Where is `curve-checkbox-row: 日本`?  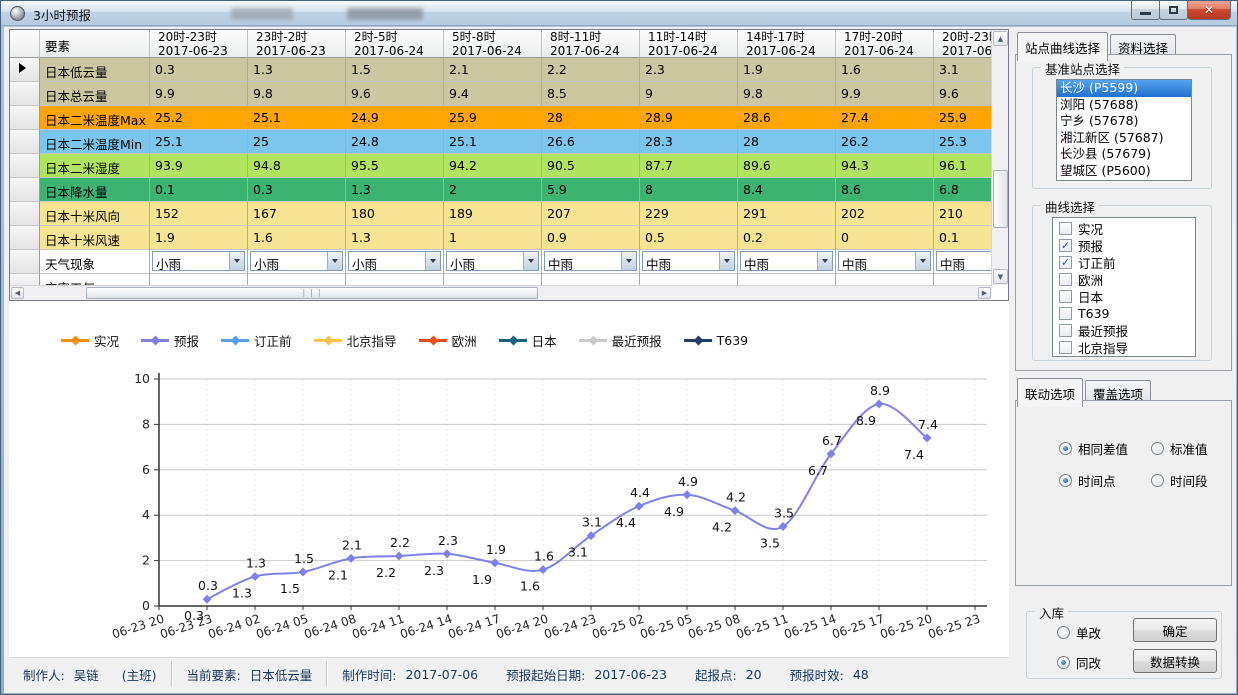
curve-checkbox-row: 日本 is located at coordinates (1124, 296).